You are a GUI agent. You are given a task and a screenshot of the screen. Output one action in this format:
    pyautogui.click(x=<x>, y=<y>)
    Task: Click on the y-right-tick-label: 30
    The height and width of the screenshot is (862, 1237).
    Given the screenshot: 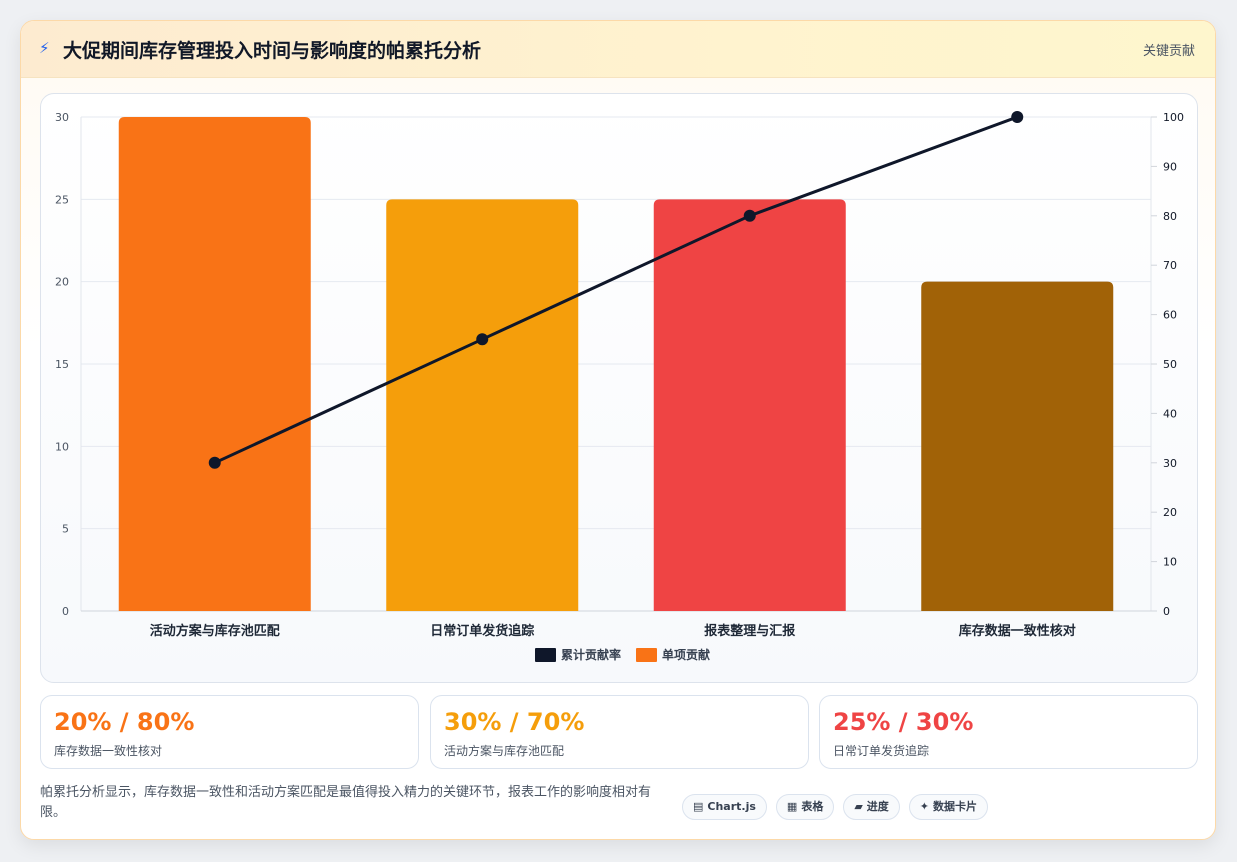 What is the action you would take?
    pyautogui.click(x=1170, y=463)
    